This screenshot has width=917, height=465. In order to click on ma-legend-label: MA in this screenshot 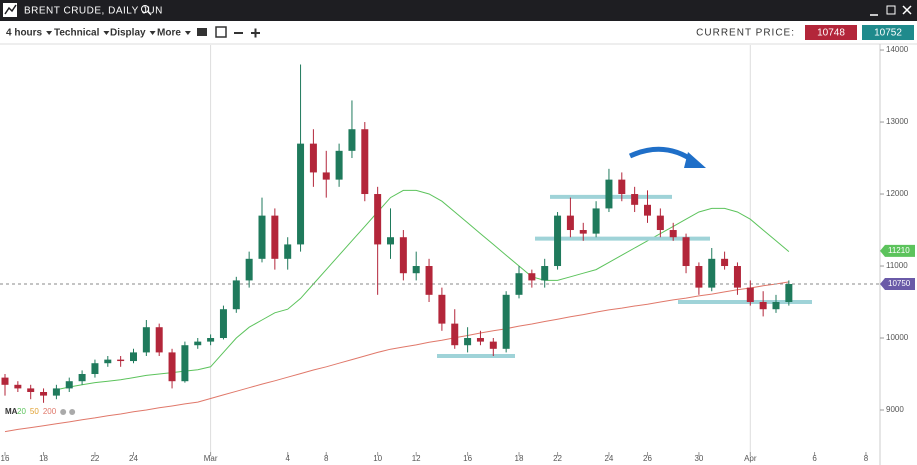, I will do `click(11, 411)`.